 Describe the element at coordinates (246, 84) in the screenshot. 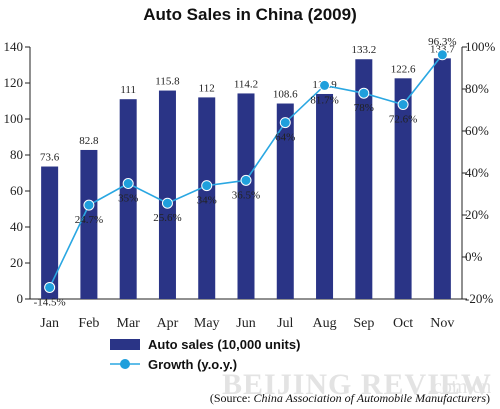

I see `bar-value-label: 114.2` at that location.